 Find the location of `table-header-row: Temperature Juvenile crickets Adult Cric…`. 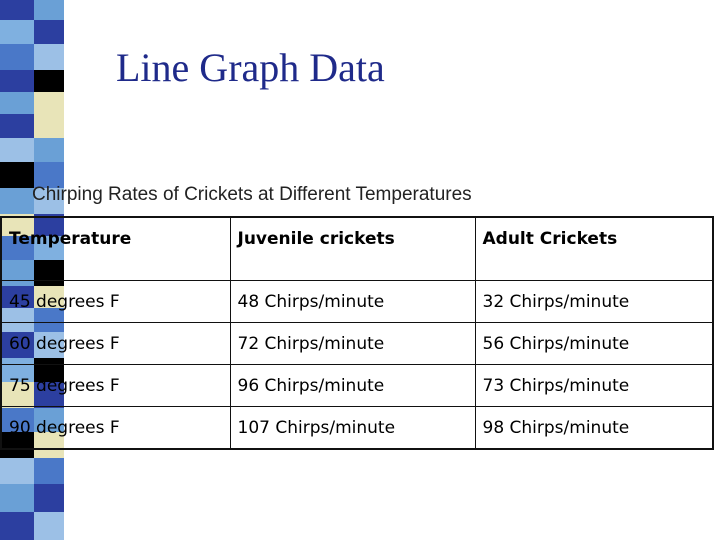

table-header-row: Temperature Juvenile crickets Adult Cric… is located at coordinates (357, 248).